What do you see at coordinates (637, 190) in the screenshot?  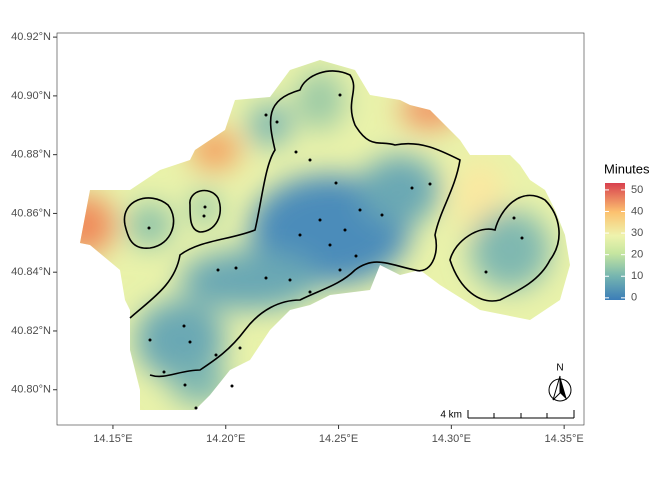 I see `legend-tick-label: 50` at bounding box center [637, 190].